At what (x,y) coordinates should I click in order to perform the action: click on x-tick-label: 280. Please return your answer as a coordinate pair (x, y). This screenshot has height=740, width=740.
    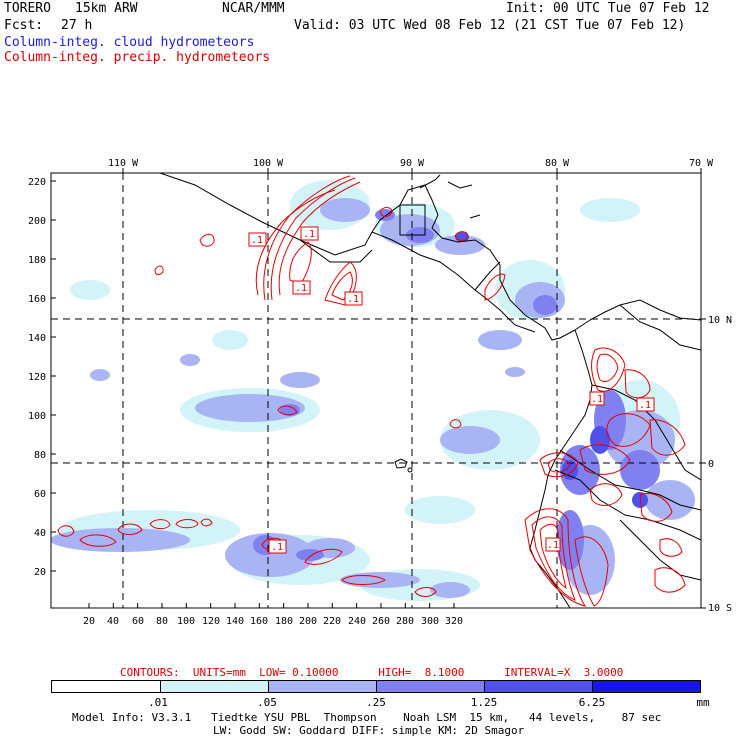
    Looking at the image, I should click on (405, 621).